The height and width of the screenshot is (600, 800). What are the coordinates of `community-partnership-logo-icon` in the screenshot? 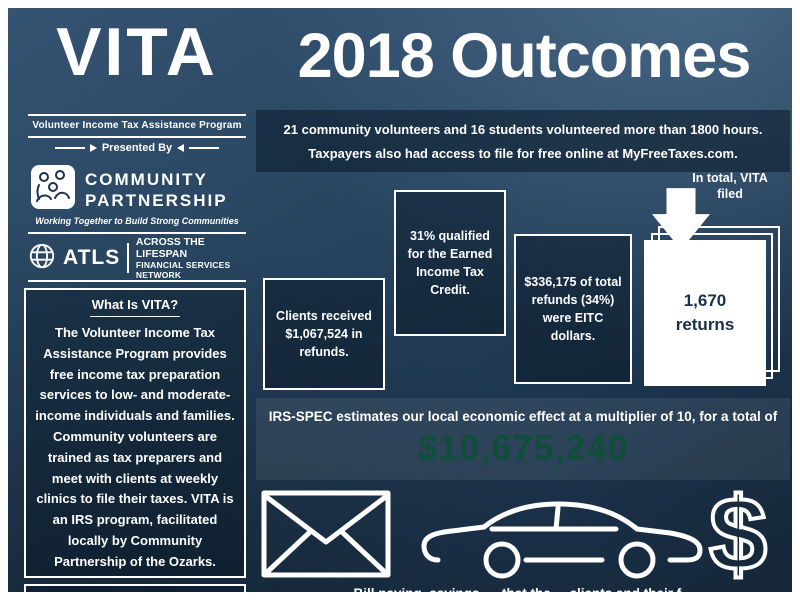 It's located at (53, 189).